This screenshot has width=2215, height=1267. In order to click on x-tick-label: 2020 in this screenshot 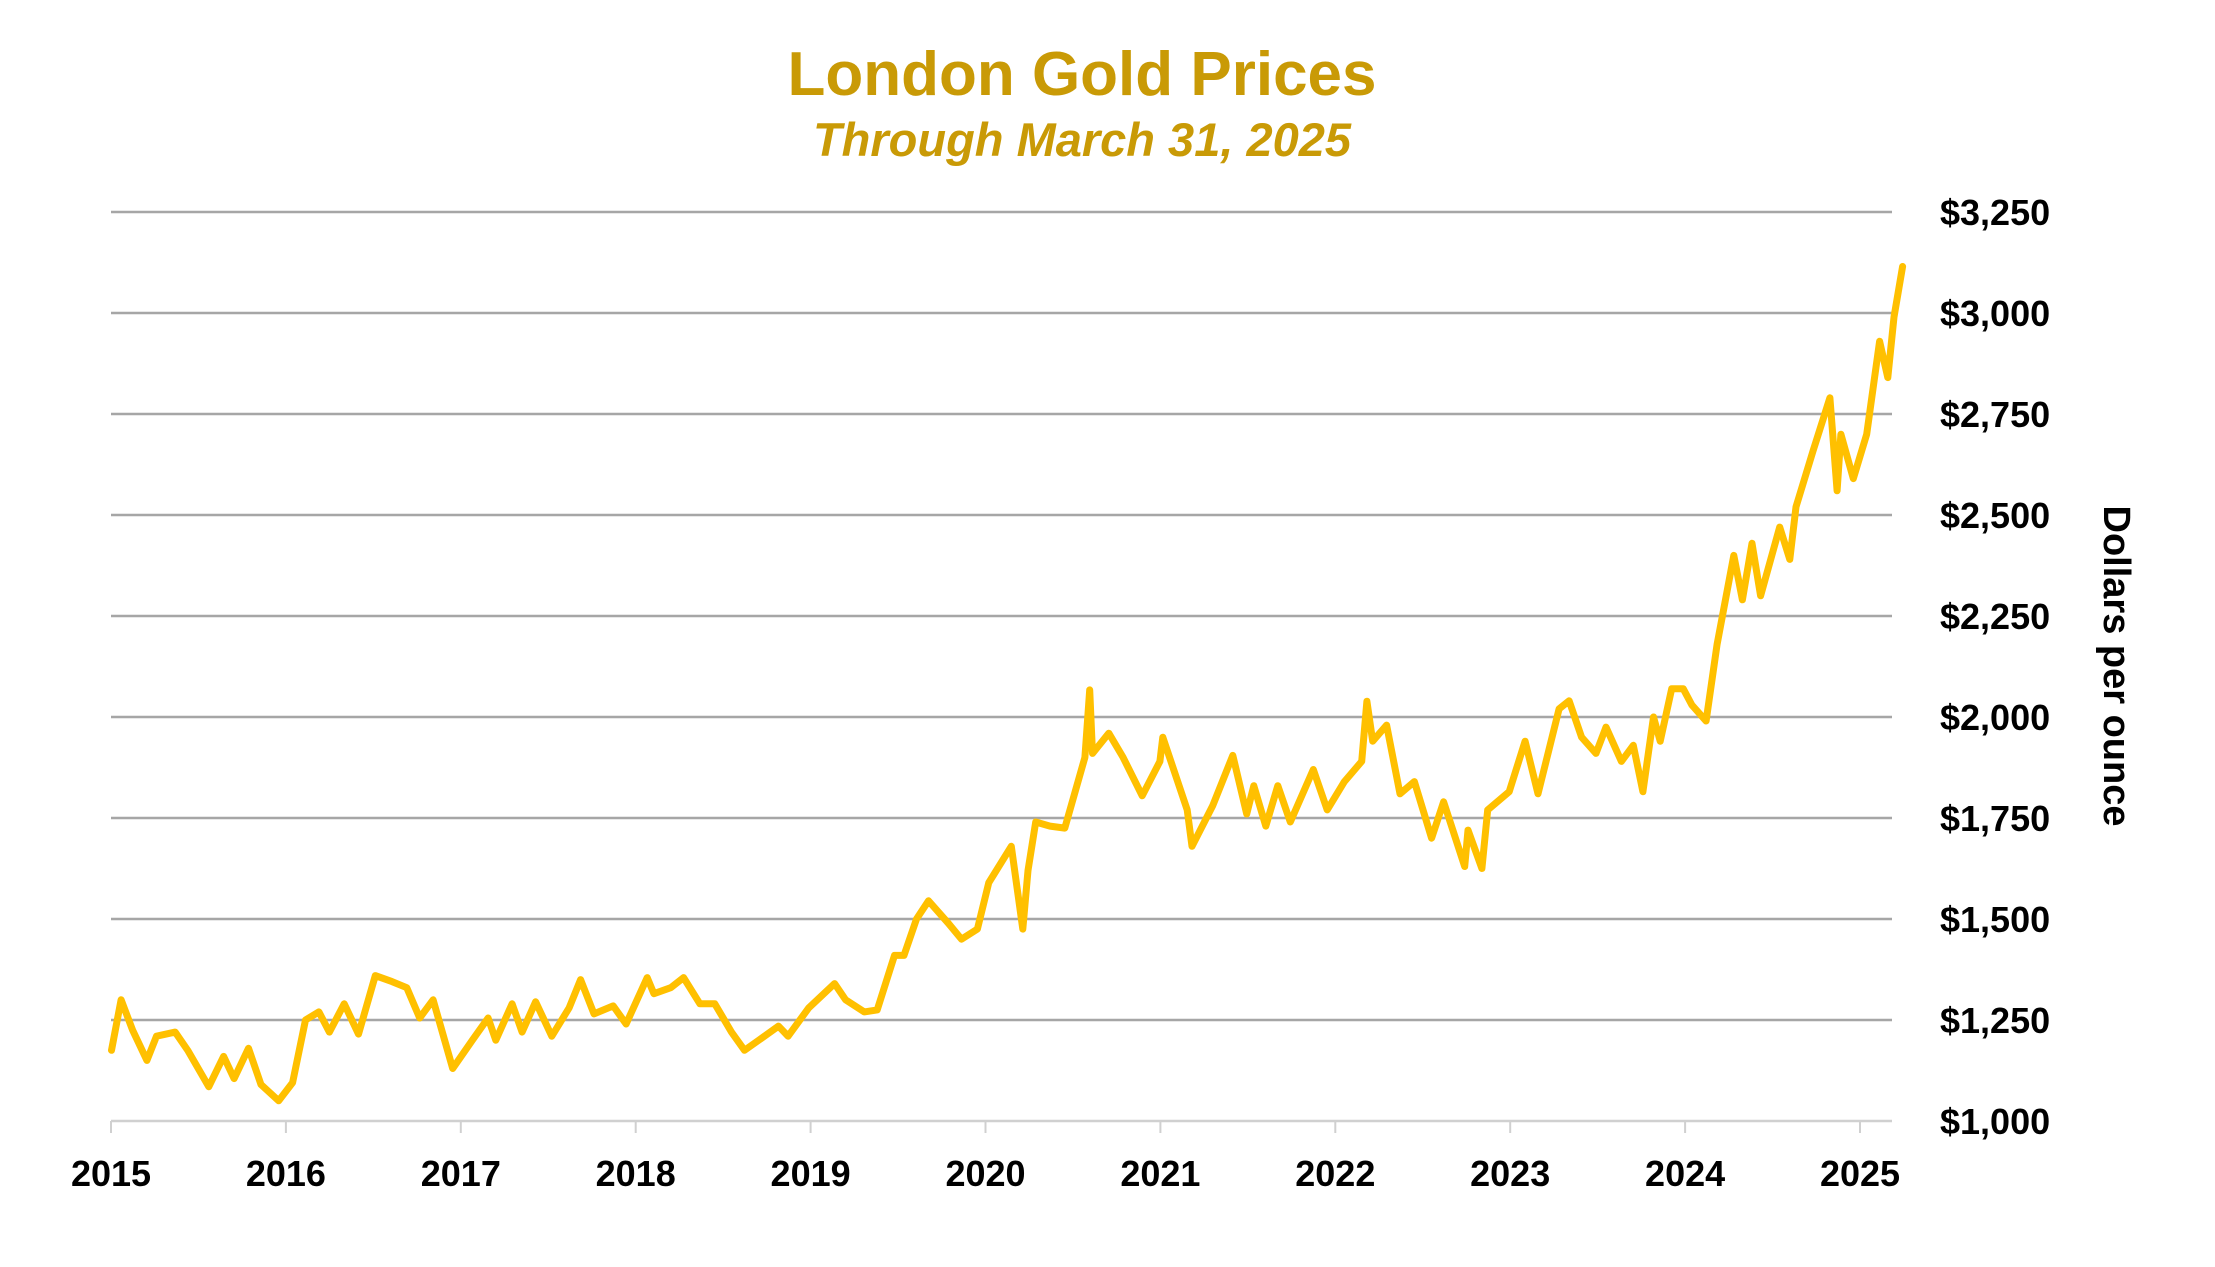, I will do `click(985, 1173)`.